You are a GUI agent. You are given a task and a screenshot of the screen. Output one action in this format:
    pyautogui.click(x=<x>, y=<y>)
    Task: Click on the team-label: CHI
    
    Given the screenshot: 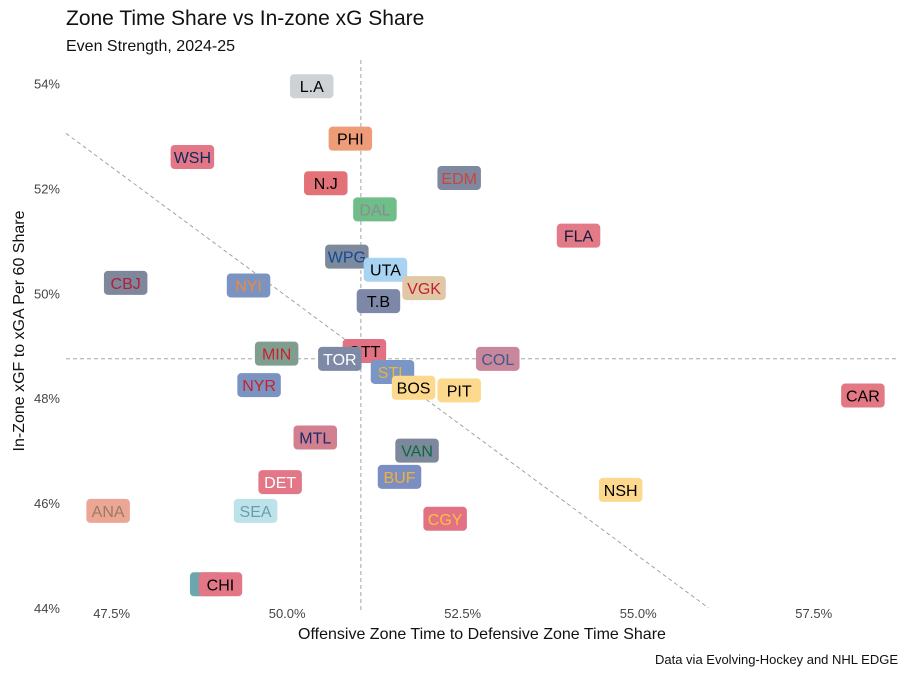 What is the action you would take?
    pyautogui.click(x=221, y=585)
    